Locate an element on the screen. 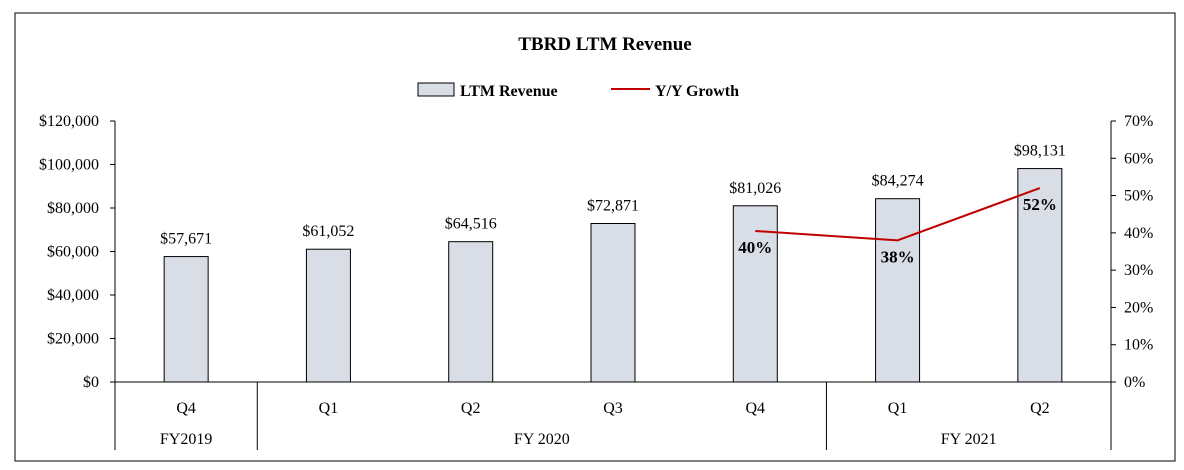 This screenshot has height=470, width=1184. bar-data-label: $72,871 is located at coordinates (613, 206).